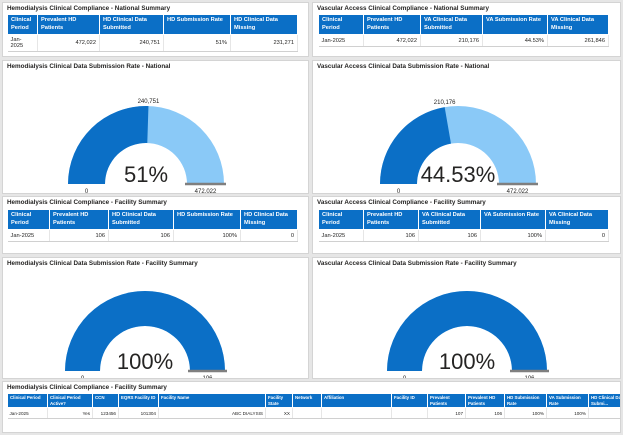 Image resolution: width=623 pixels, height=435 pixels. What do you see at coordinates (197, 43) in the screenshot?
I see `table-cell: 51%` at bounding box center [197, 43].